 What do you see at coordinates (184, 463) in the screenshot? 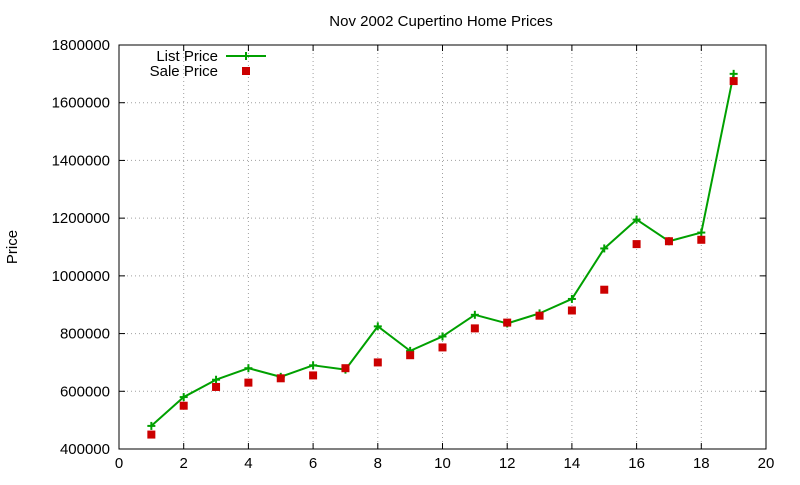
I see `x-tick-label: 2` at bounding box center [184, 463].